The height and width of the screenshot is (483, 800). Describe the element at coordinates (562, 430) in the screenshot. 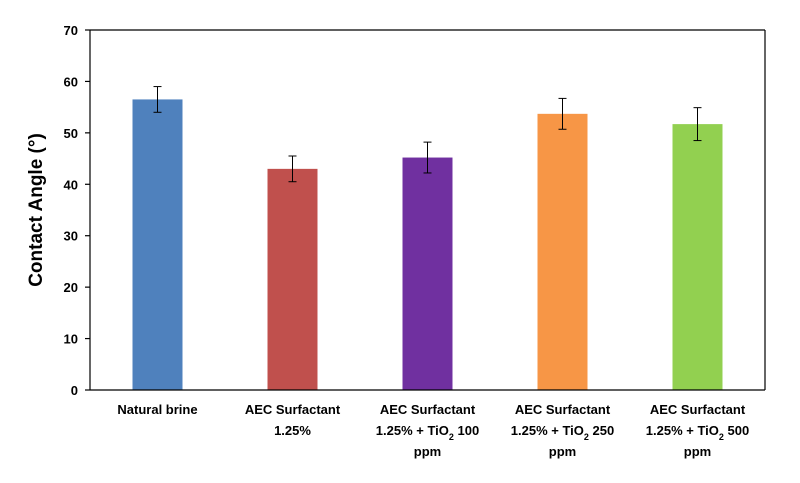

I see `x-category-label: AEC Surfactant 1.25% + TiO2 250 ppm` at that location.